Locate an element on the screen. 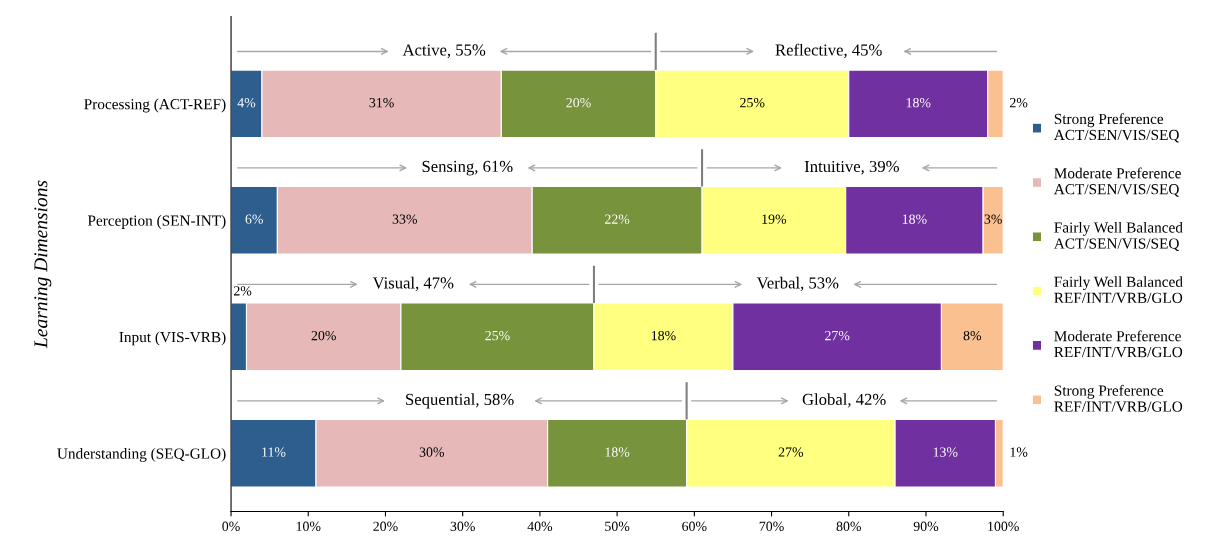  data-label: 19% is located at coordinates (774, 219).